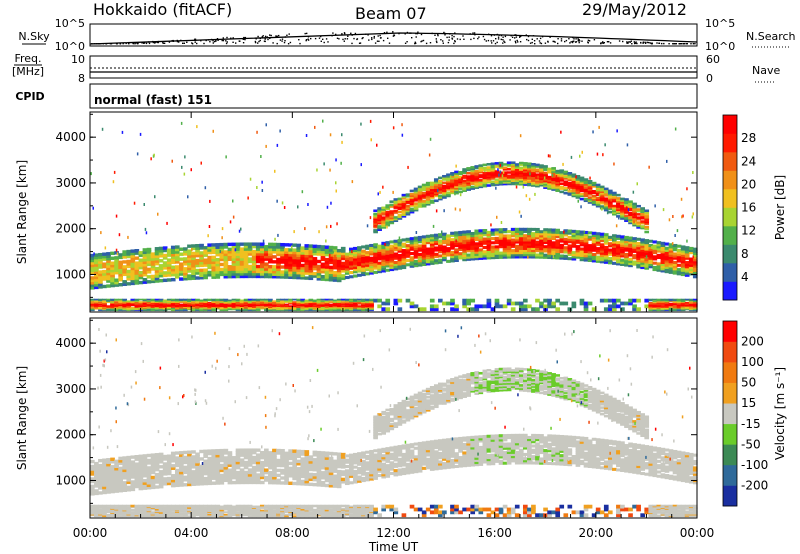 This screenshot has width=800, height=554. Describe the element at coordinates (748, 231) in the screenshot. I see `power-colorbar-tick: 12` at that location.